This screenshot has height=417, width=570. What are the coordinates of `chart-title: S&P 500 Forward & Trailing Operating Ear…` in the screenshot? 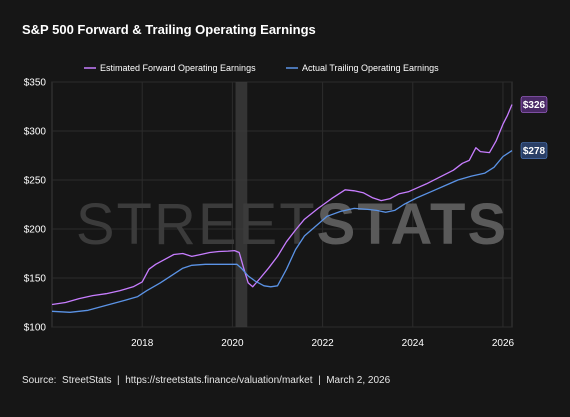 It's located at (169, 29).